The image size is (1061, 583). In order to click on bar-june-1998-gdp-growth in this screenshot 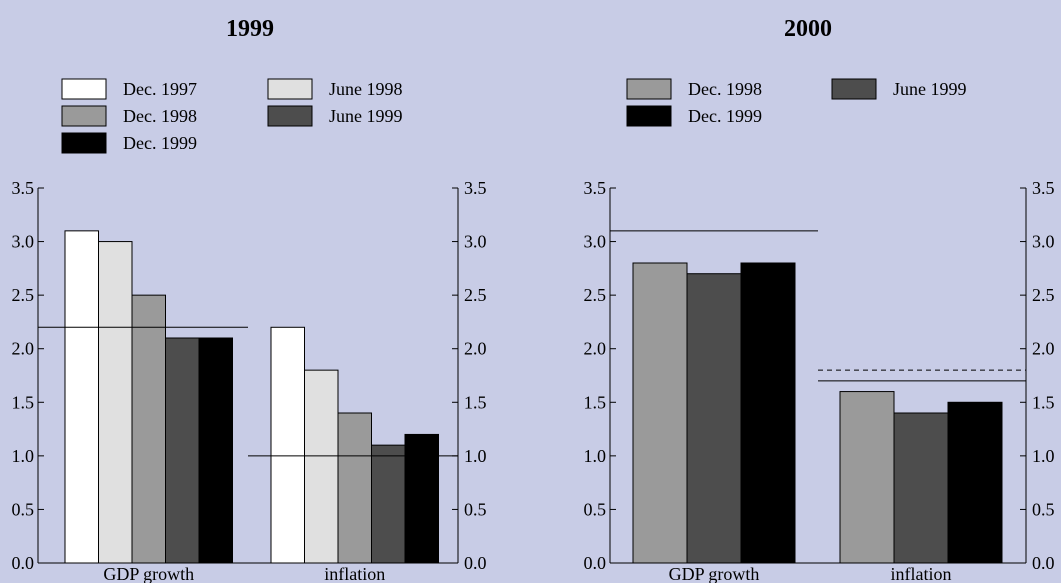, I will do `click(115, 402)`.